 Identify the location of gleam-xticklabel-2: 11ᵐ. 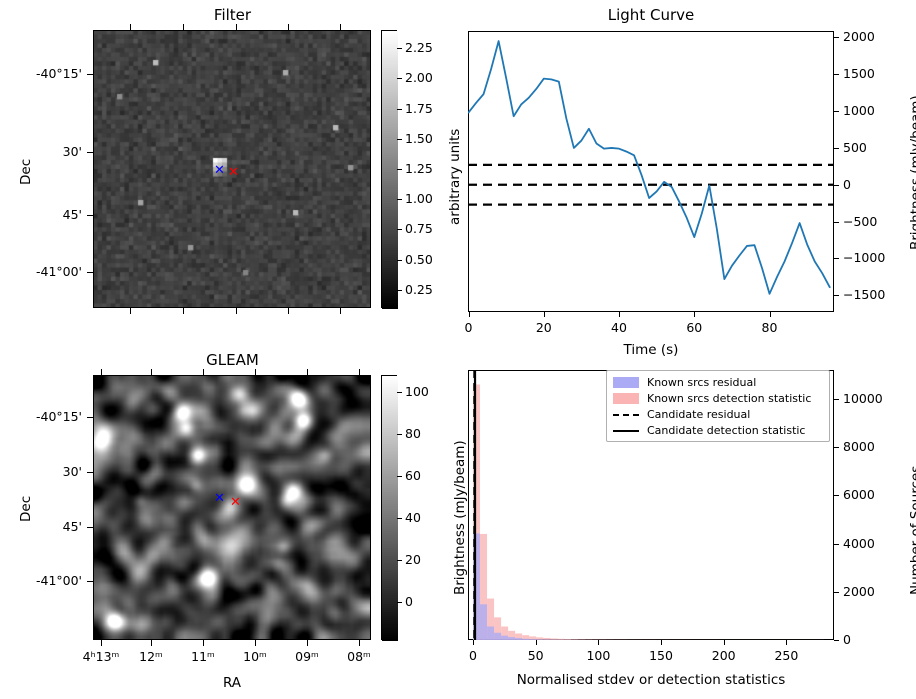
(203, 656).